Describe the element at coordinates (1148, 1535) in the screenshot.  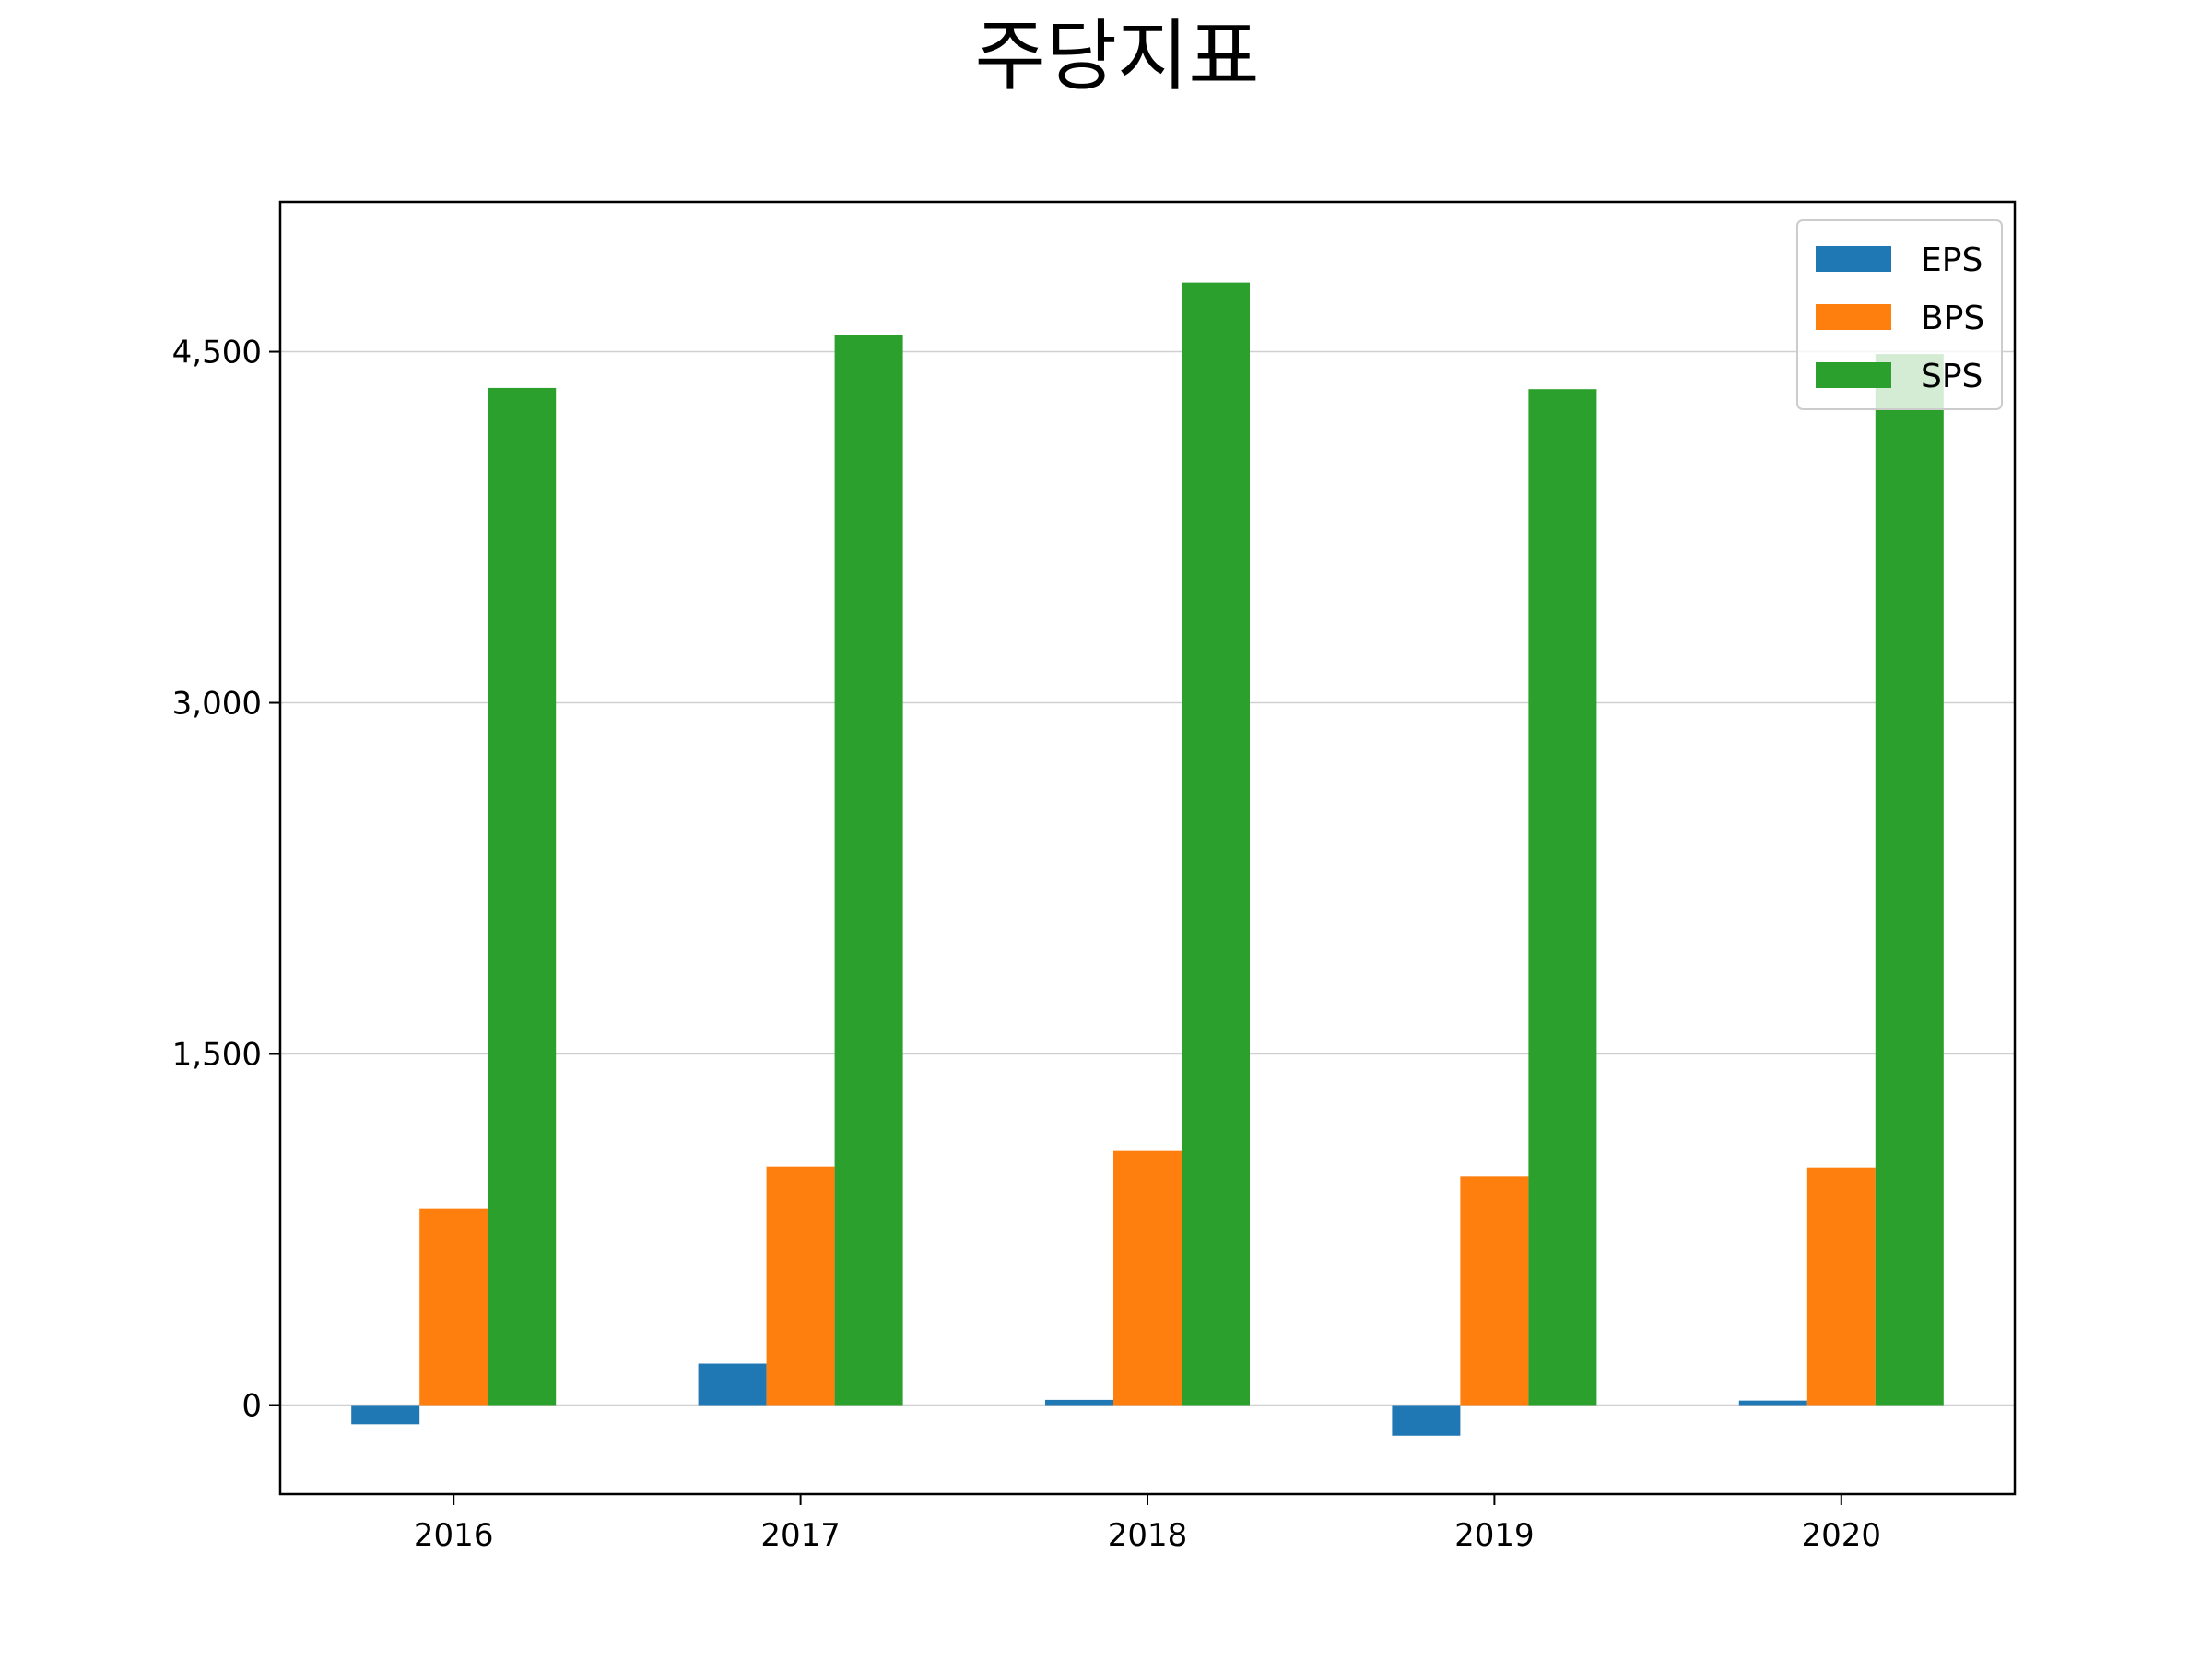
I see `x-tick-label: 2018` at that location.